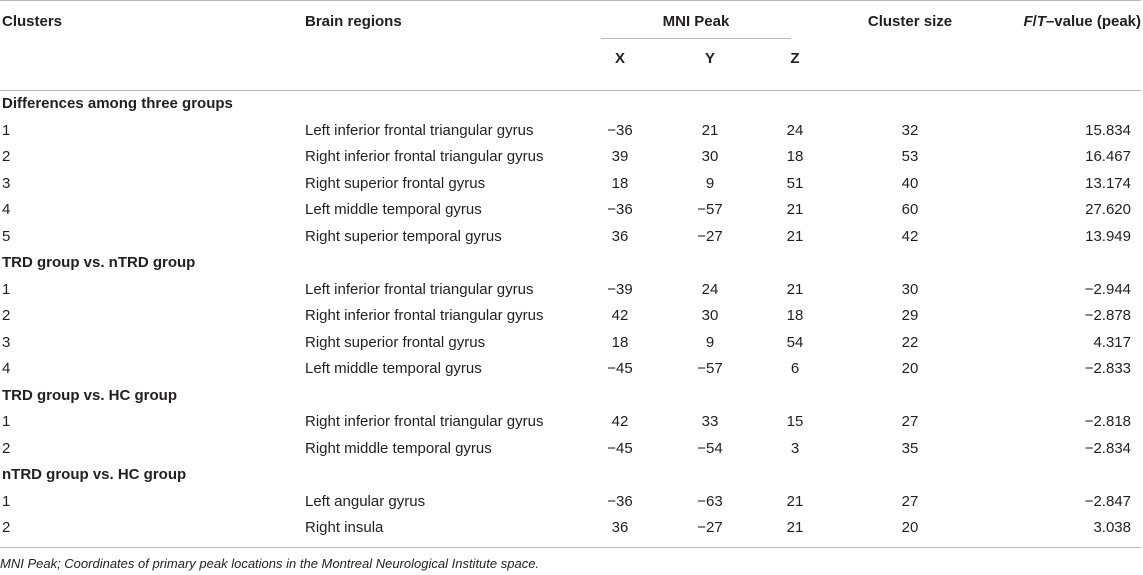 This screenshot has height=575, width=1143. What do you see at coordinates (910, 315) in the screenshot?
I see `cell-cluster-size: 29` at bounding box center [910, 315].